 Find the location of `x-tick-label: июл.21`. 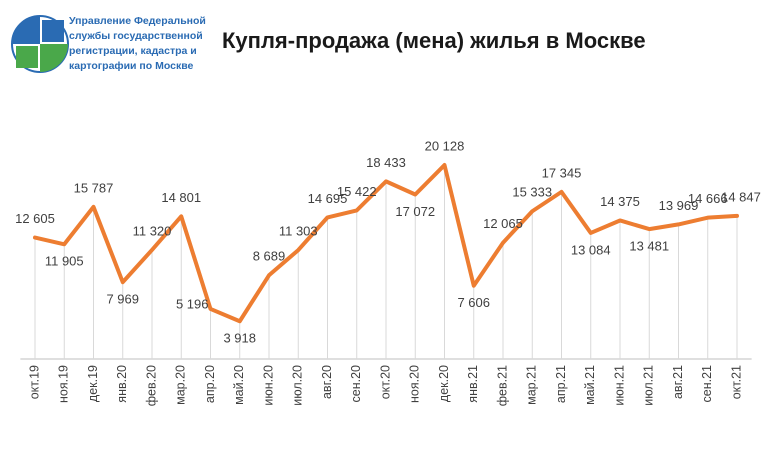

x-tick-label: июл.21 is located at coordinates (649, 385).